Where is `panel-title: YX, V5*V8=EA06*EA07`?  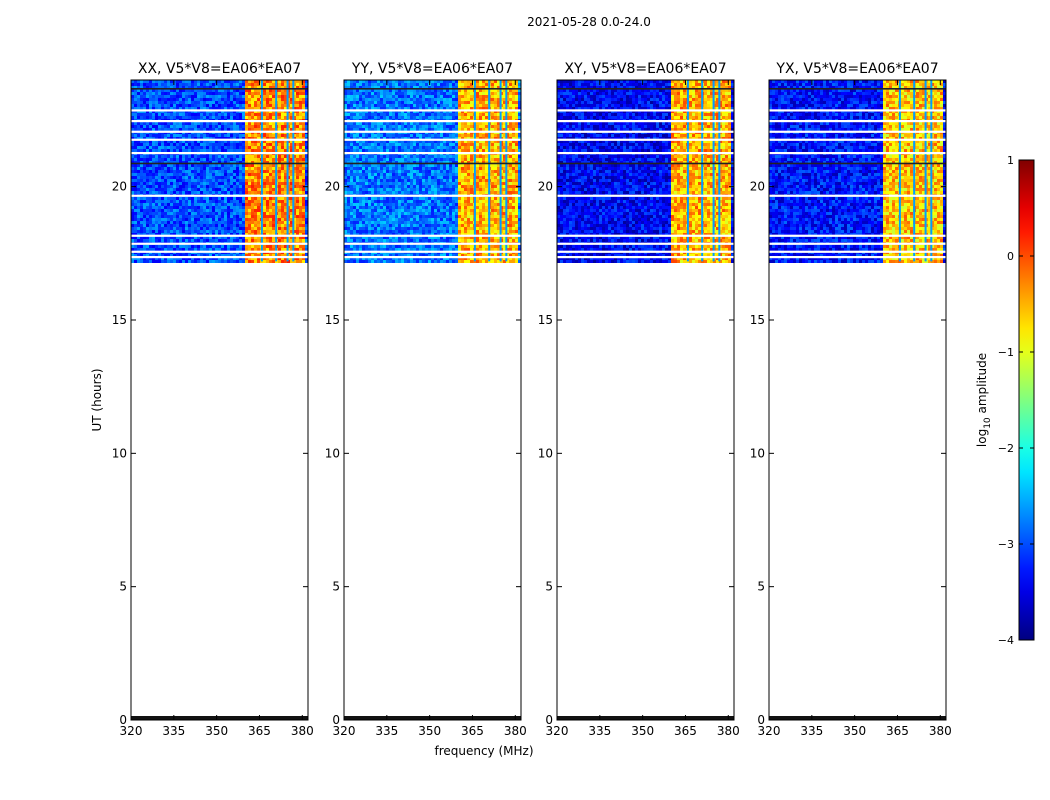 panel-title: YX, V5*V8=EA06*EA07 is located at coordinates (856, 69).